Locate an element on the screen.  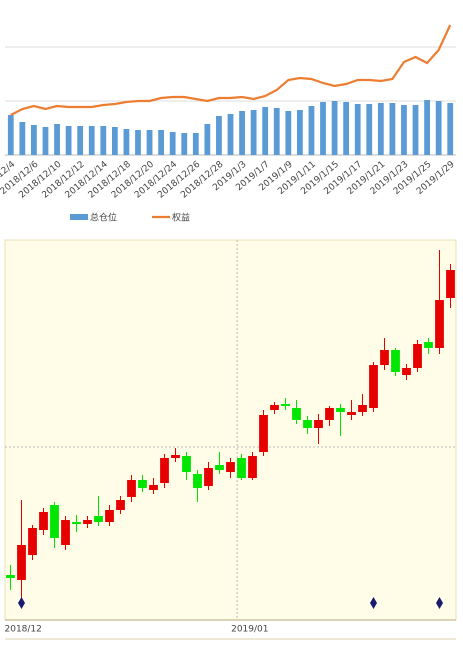
legend-swatch is located at coordinates (79, 217).